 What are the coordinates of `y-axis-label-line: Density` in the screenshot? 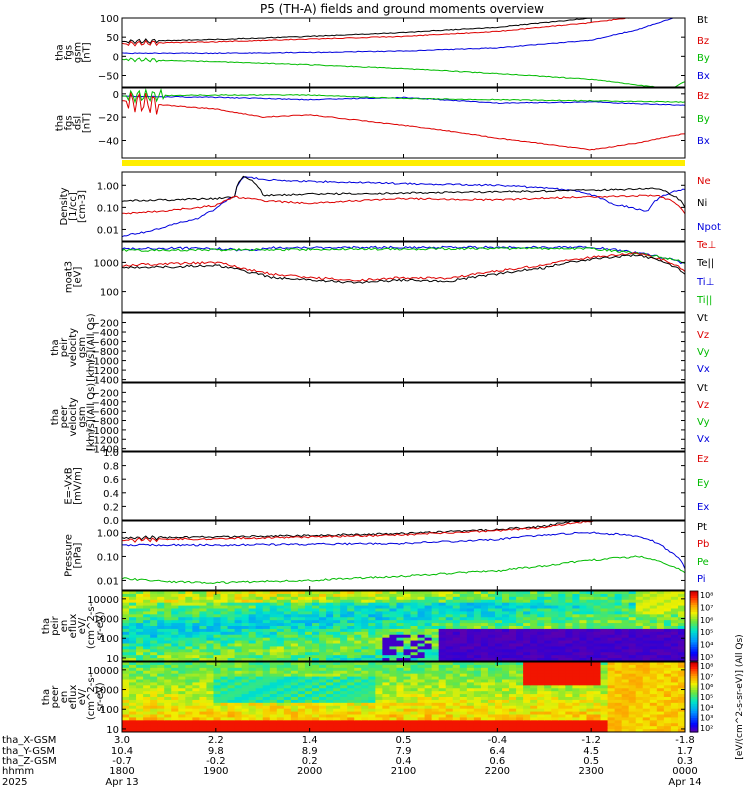 It's located at (64, 206).